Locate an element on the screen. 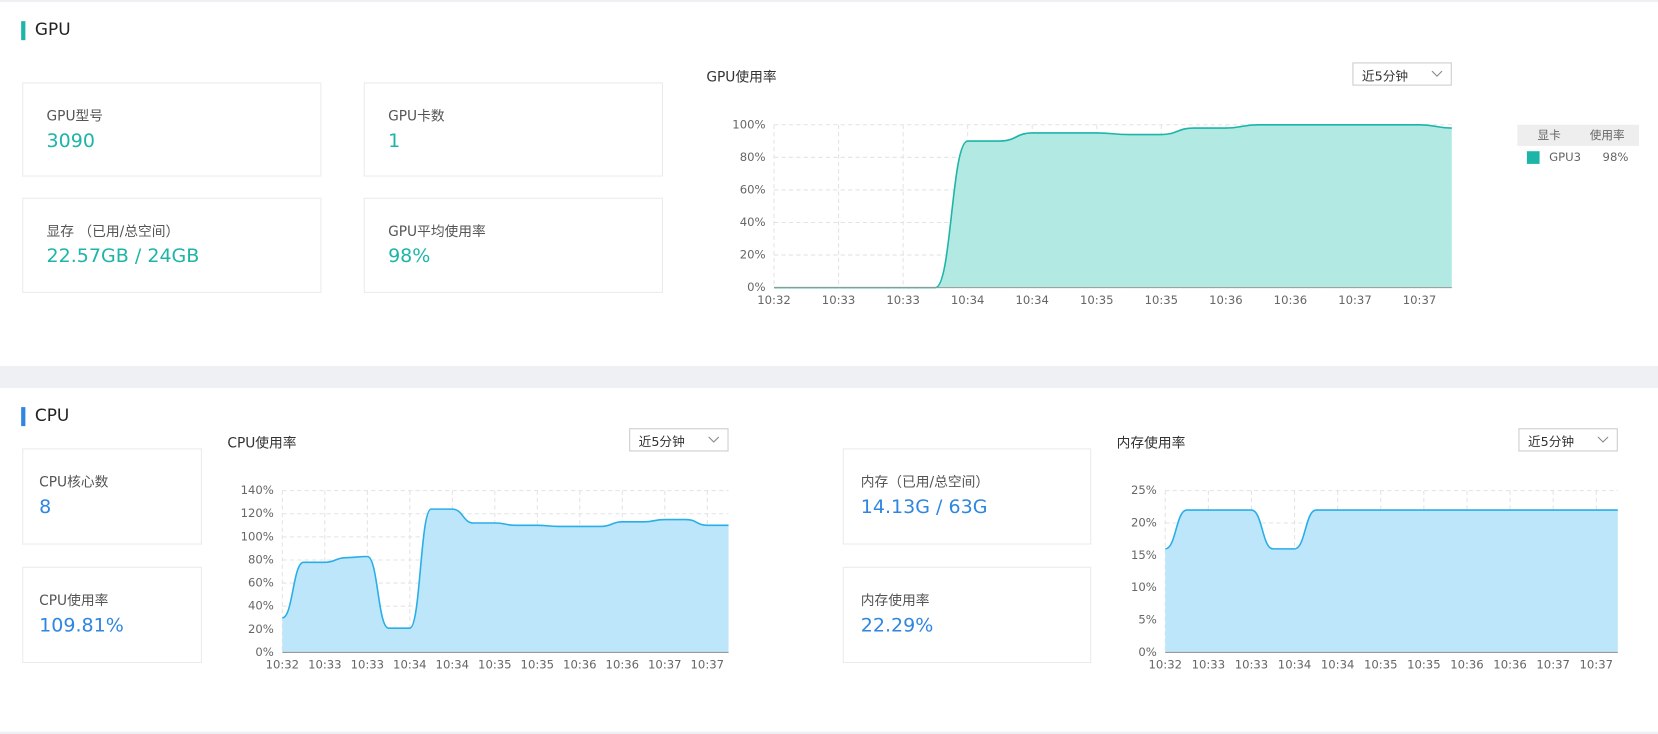 The width and height of the screenshot is (1658, 734). card-label: 内存使用率 is located at coordinates (895, 601).